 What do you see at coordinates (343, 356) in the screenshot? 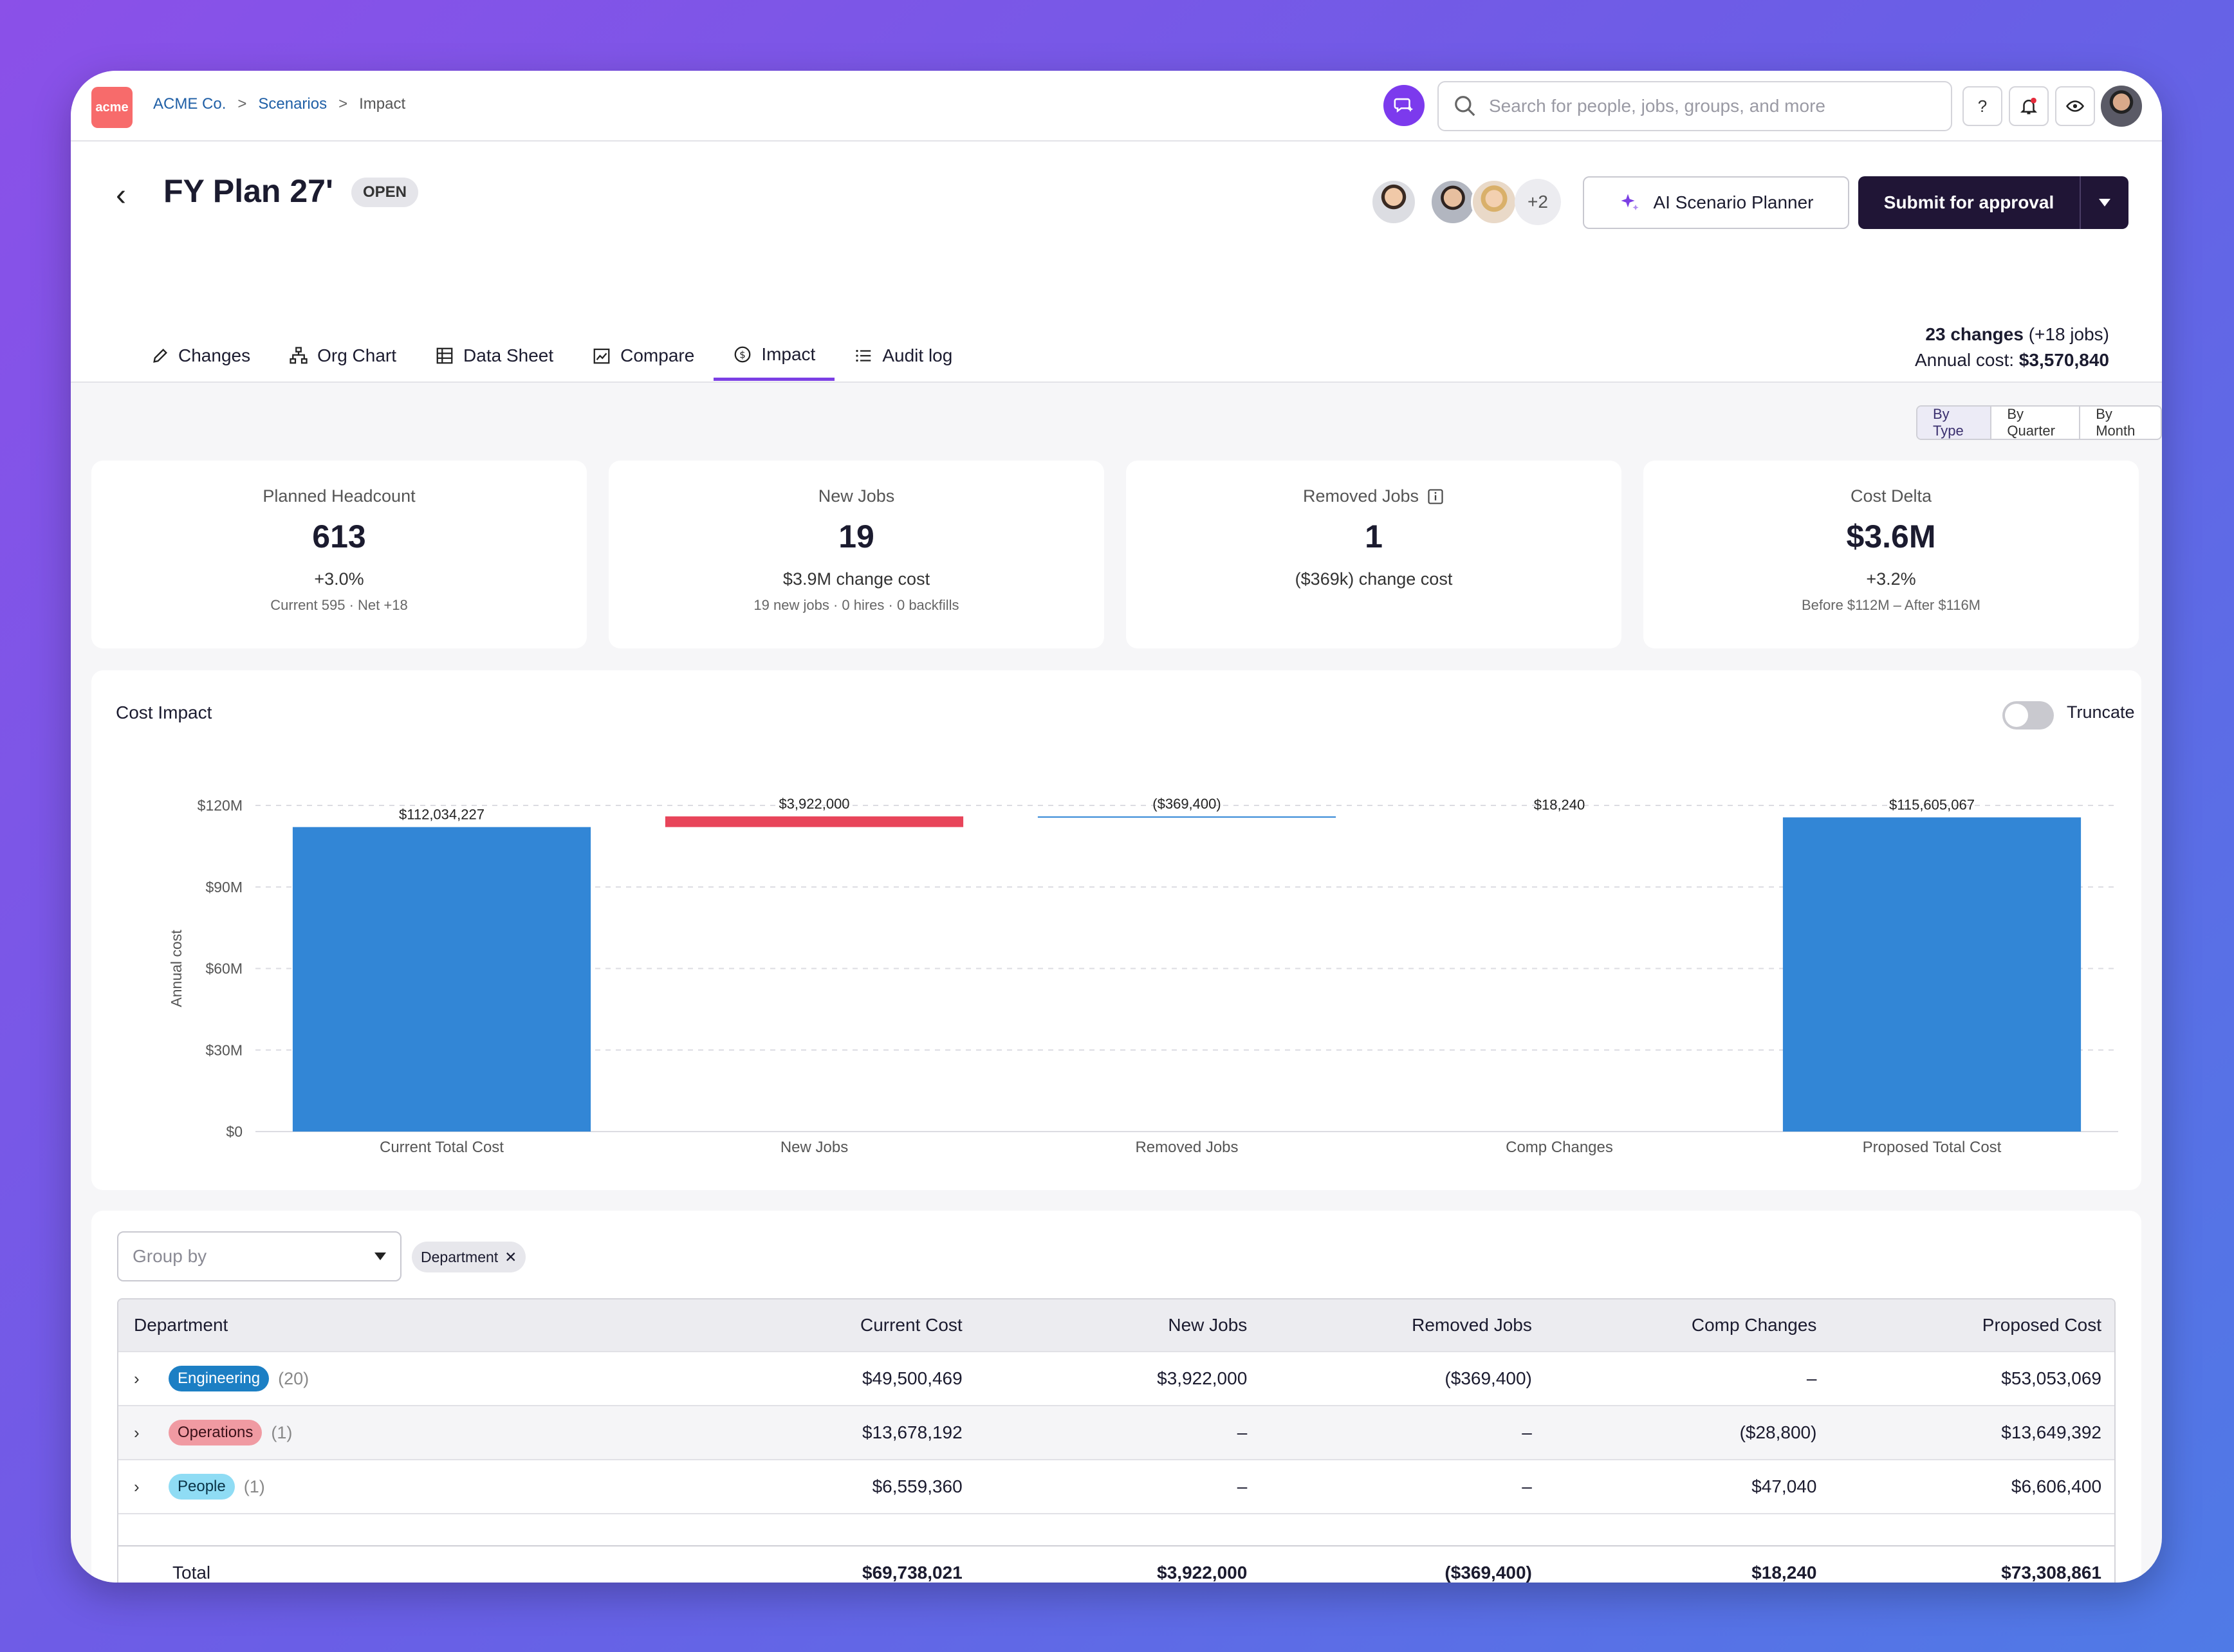
I see `tab-org-chart: Org Chart` at bounding box center [343, 356].